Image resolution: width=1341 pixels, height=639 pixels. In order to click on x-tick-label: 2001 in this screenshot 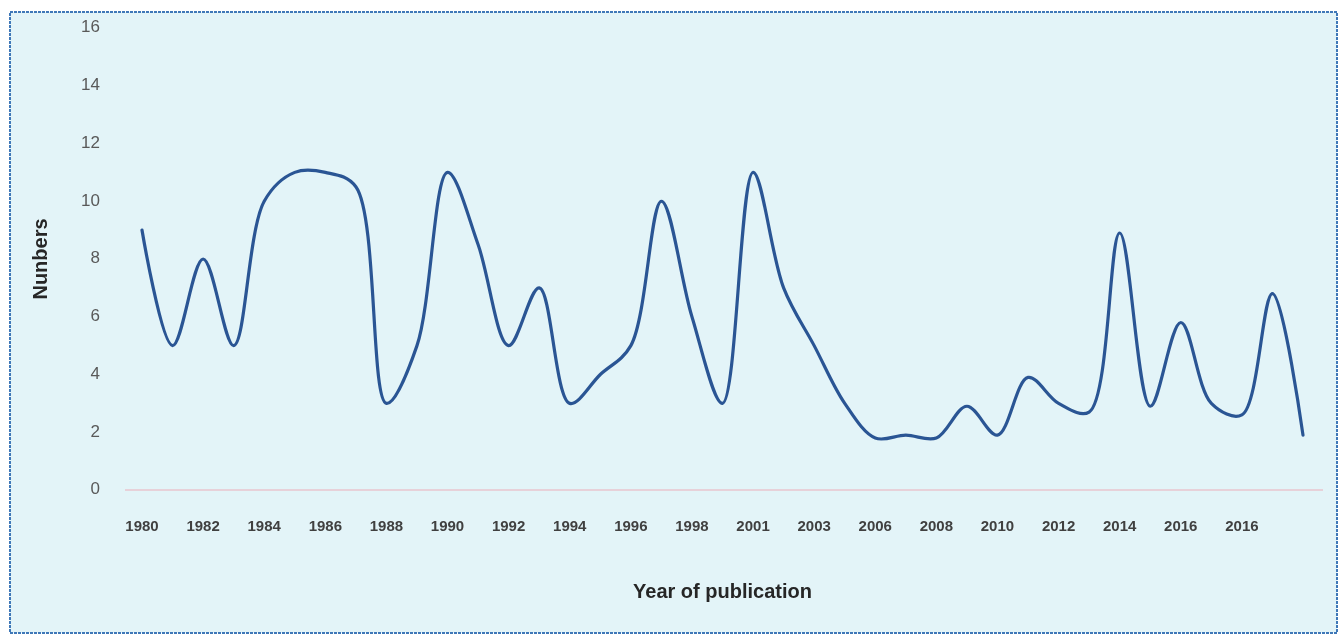, I will do `click(753, 525)`.